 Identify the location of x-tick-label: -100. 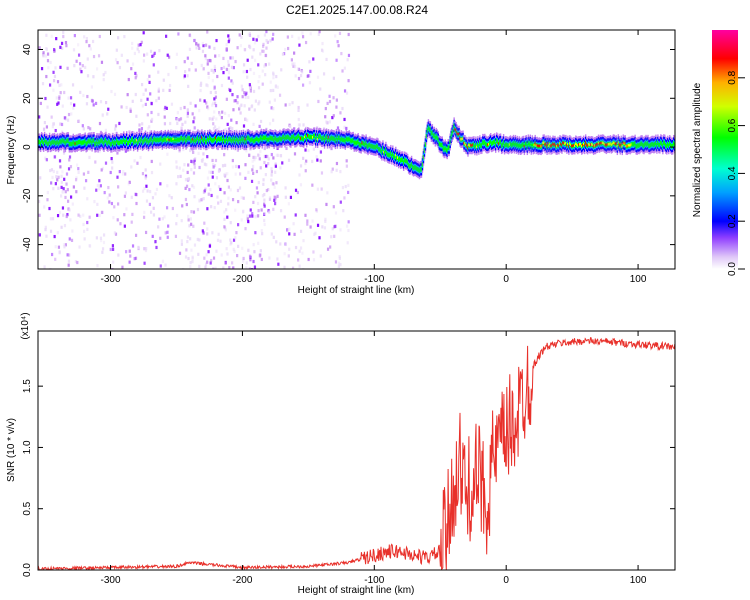
(374, 279).